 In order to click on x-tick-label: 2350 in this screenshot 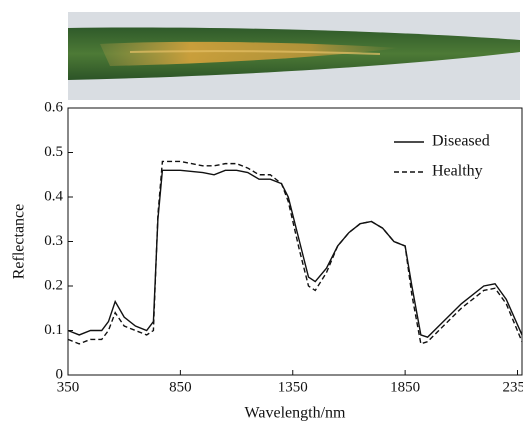, I will do `click(513, 387)`.